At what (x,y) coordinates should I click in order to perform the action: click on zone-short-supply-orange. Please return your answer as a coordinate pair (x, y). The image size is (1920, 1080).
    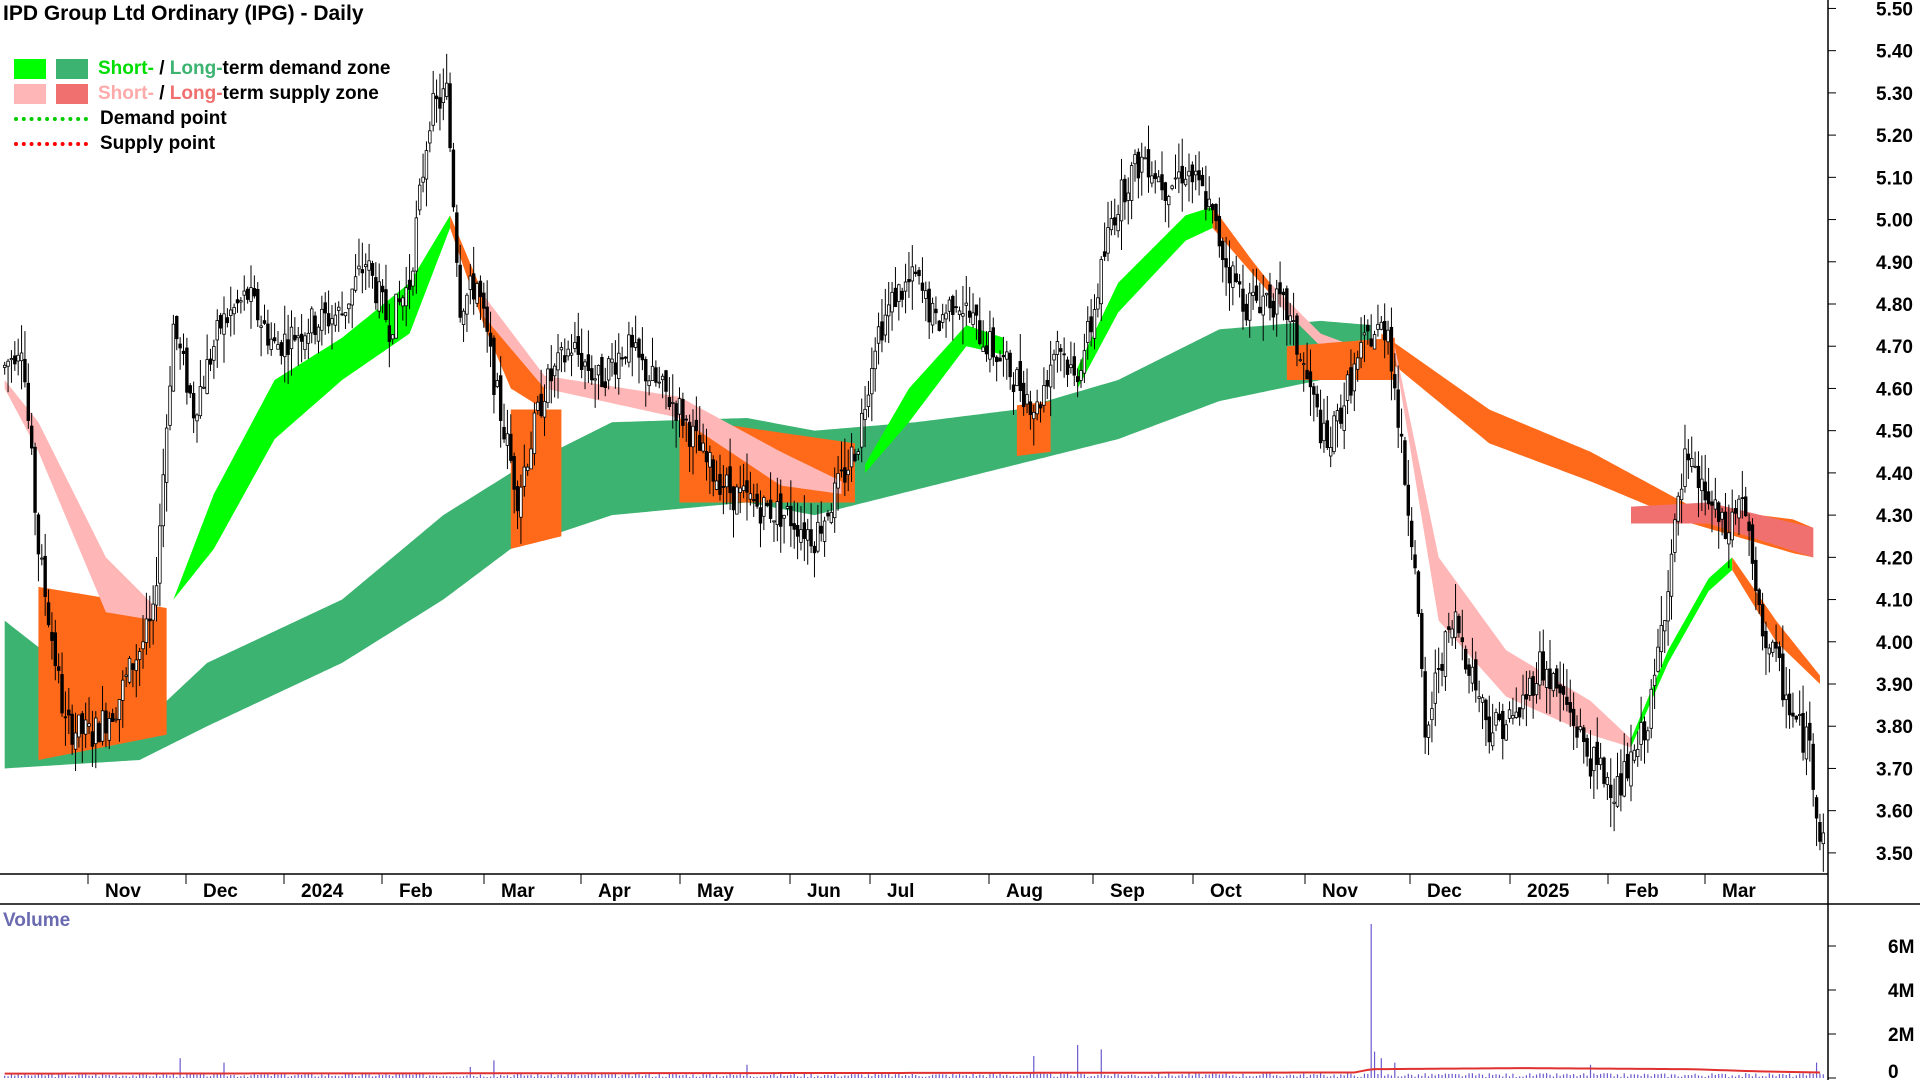
    Looking at the image, I should click on (1776, 620).